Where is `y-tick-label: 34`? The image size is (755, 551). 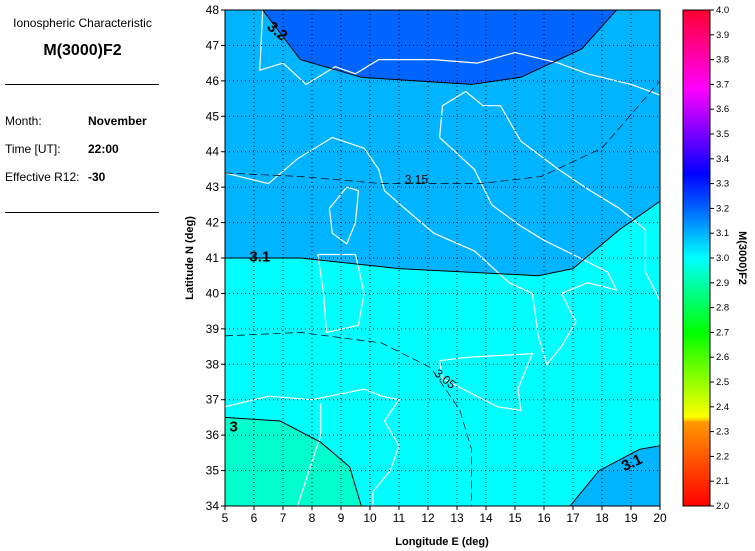 y-tick-label: 34 is located at coordinates (213, 506).